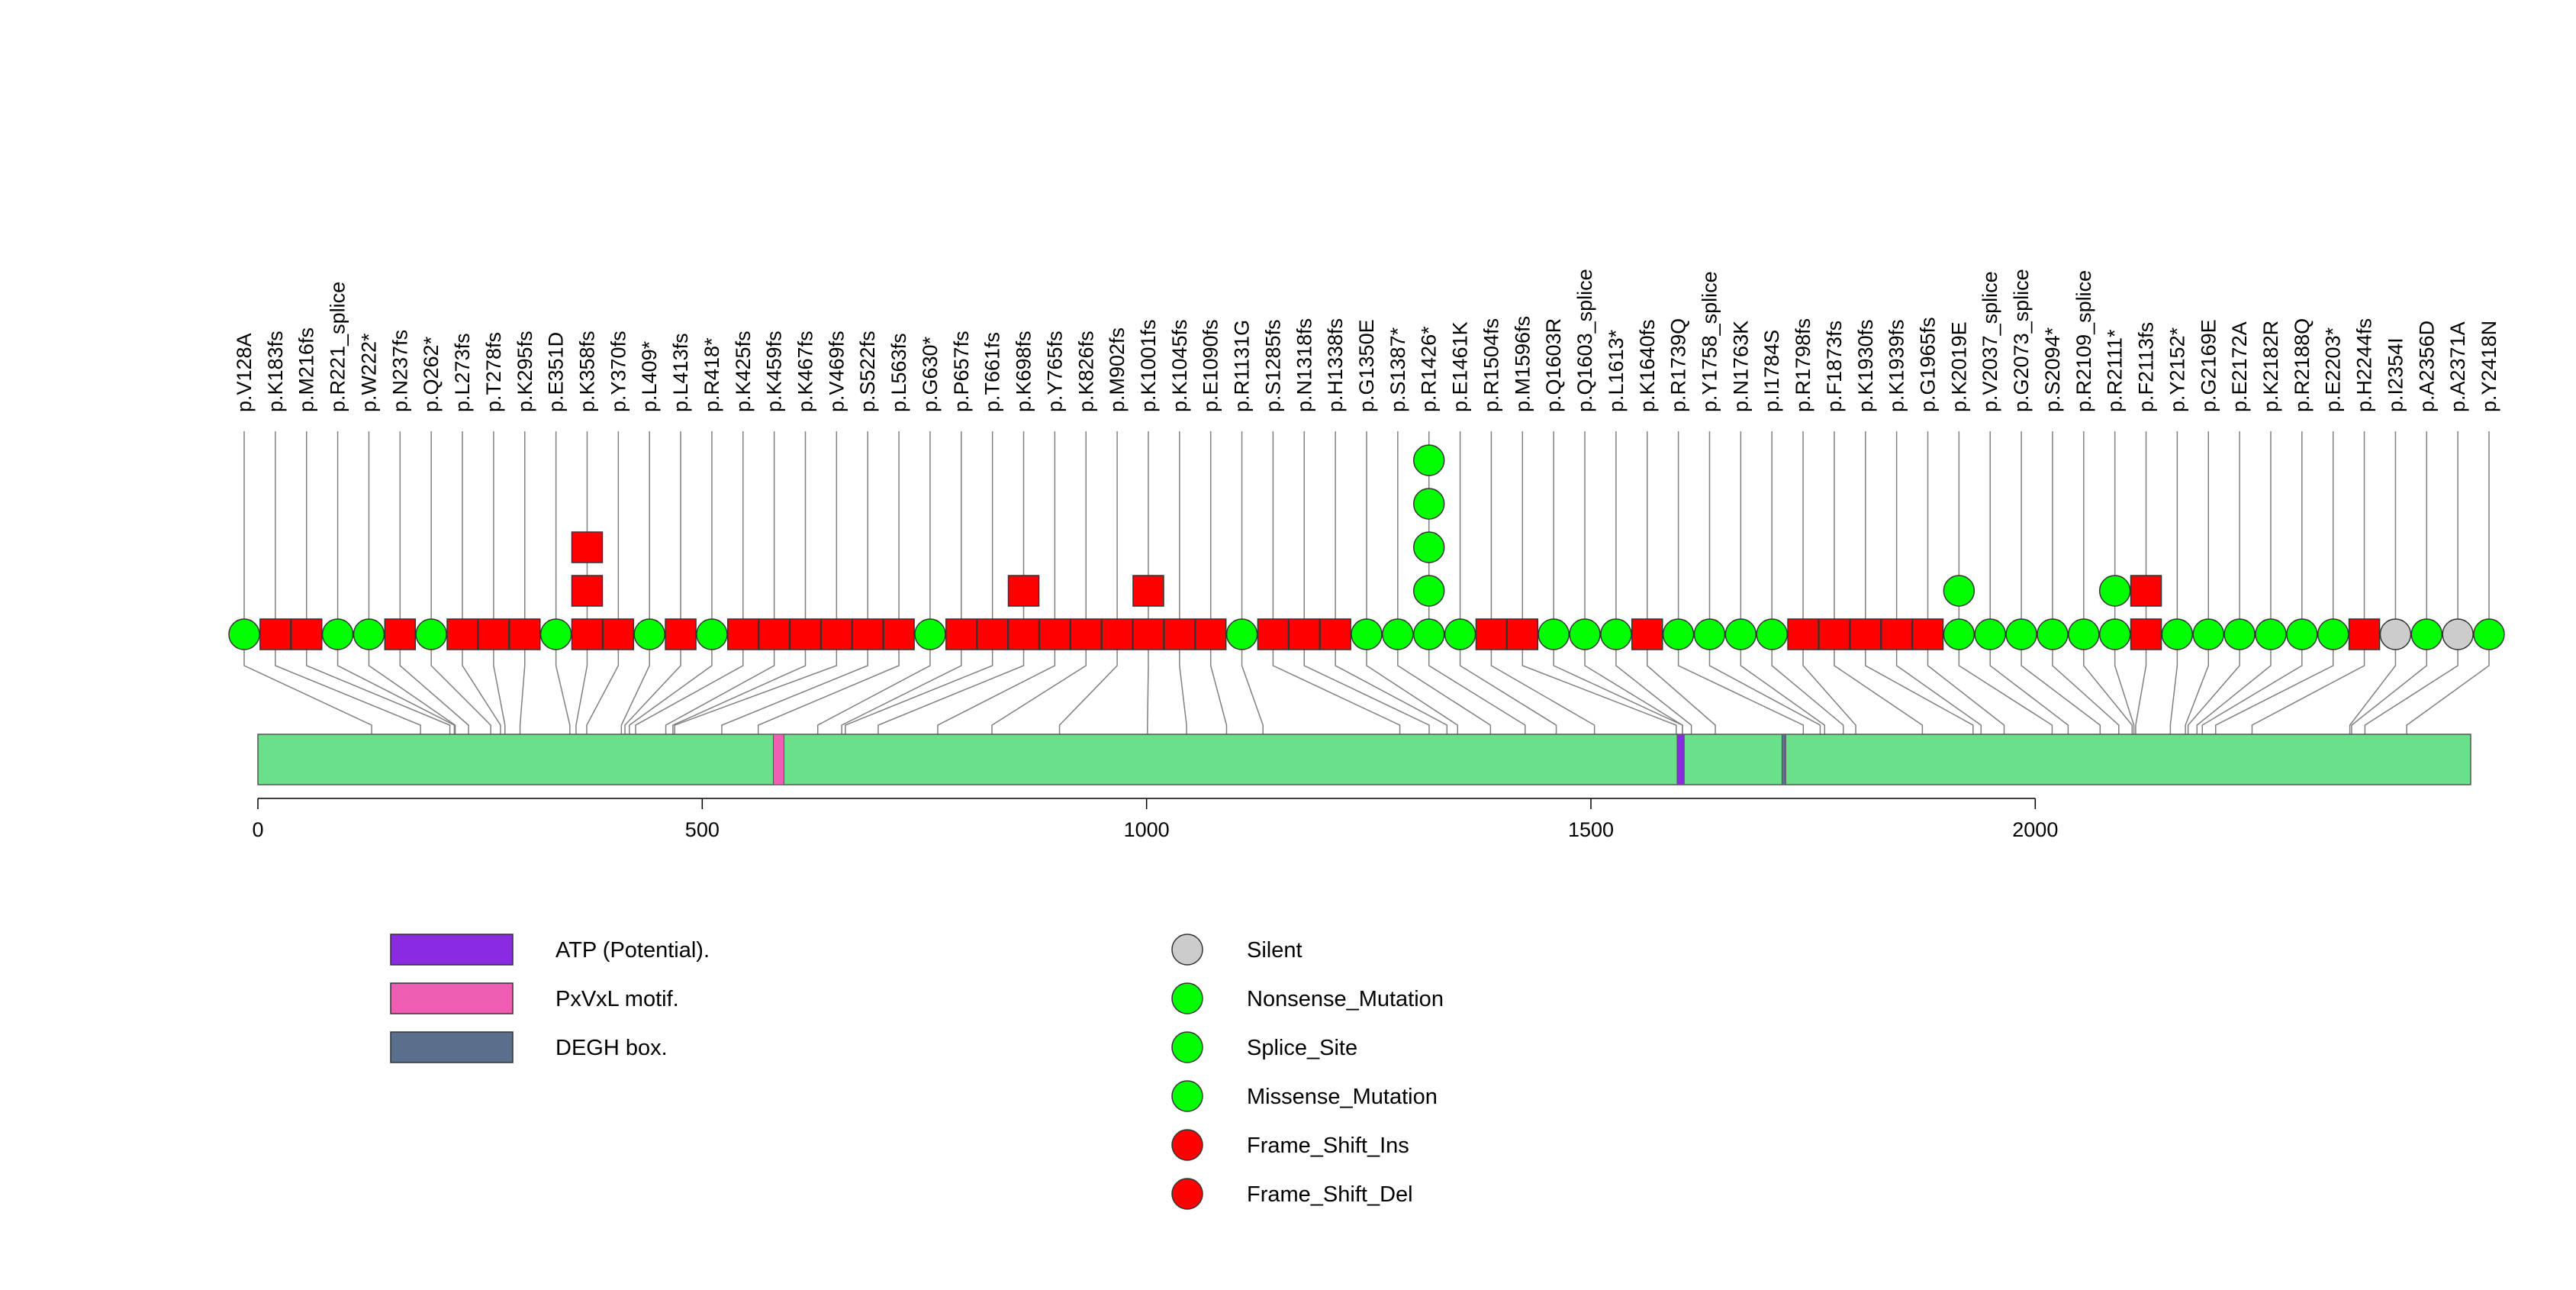  I want to click on mutation-label: p.K2019E, so click(1958, 366).